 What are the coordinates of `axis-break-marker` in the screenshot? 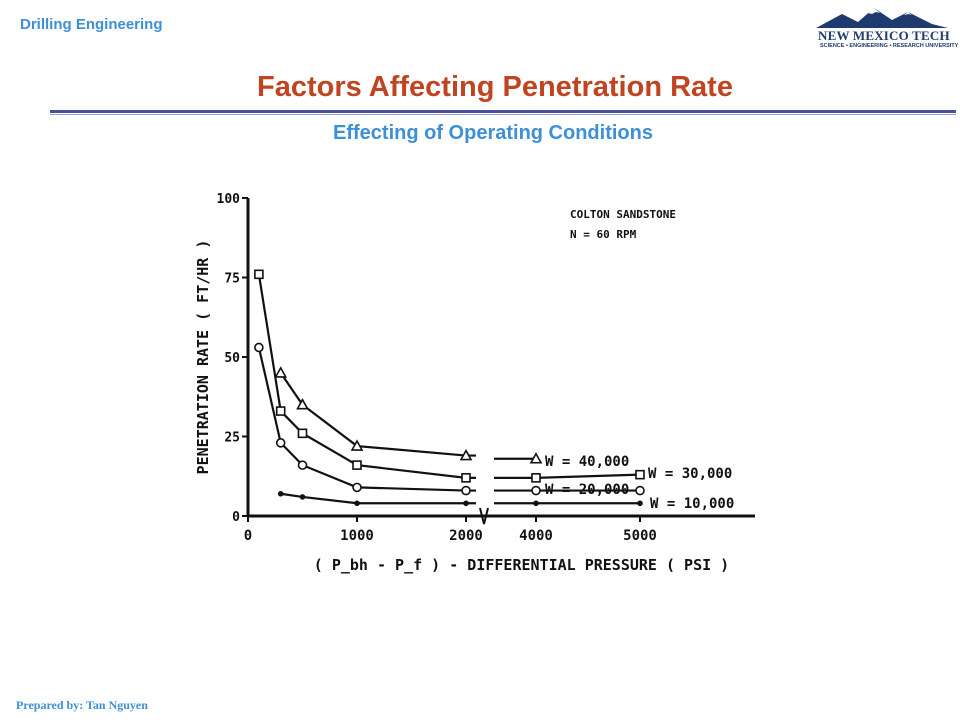 It's located at (484, 516).